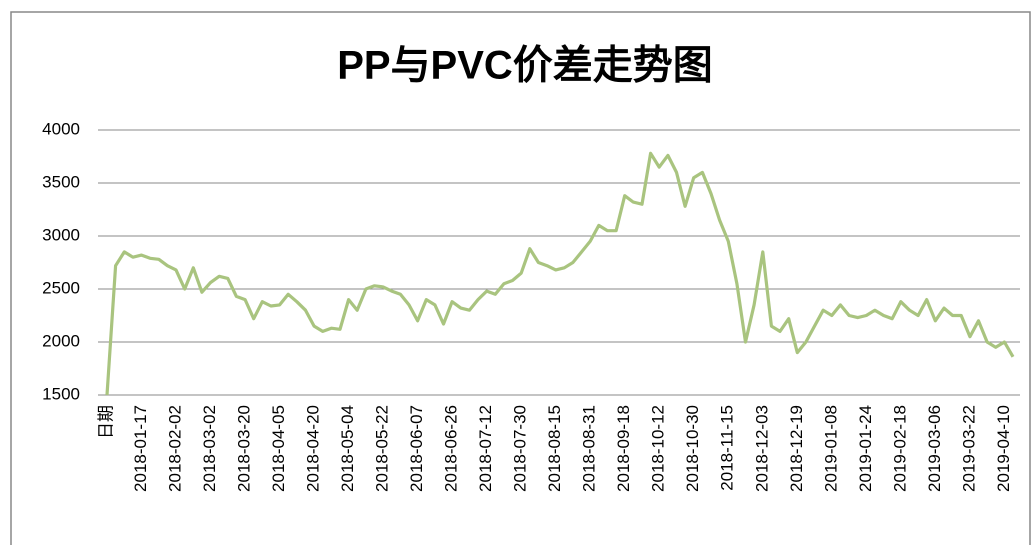 The height and width of the screenshot is (545, 1033). What do you see at coordinates (934, 448) in the screenshot?
I see `x-tick-label: 2019-03-06` at bounding box center [934, 448].